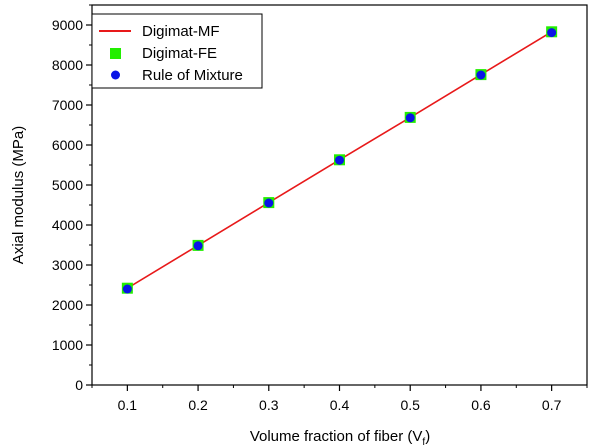 The width and height of the screenshot is (595, 448). Describe the element at coordinates (115, 75) in the screenshot. I see `legend-swatch-rule-of-mixture` at that location.